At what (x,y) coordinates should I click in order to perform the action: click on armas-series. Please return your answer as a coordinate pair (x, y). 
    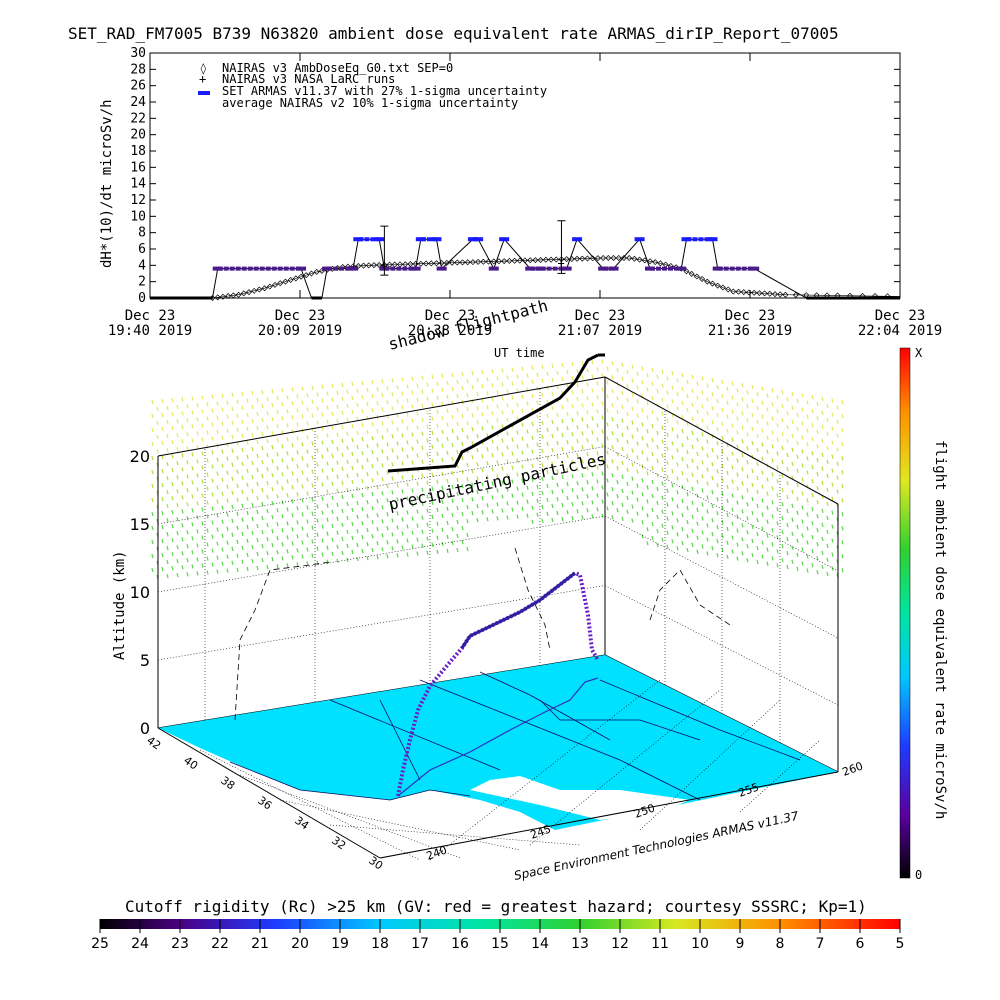
    Looking at the image, I should click on (525, 268).